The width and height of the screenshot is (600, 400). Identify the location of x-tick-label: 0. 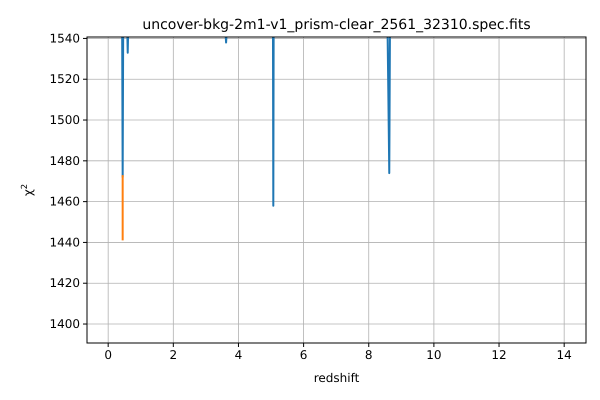
(108, 355).